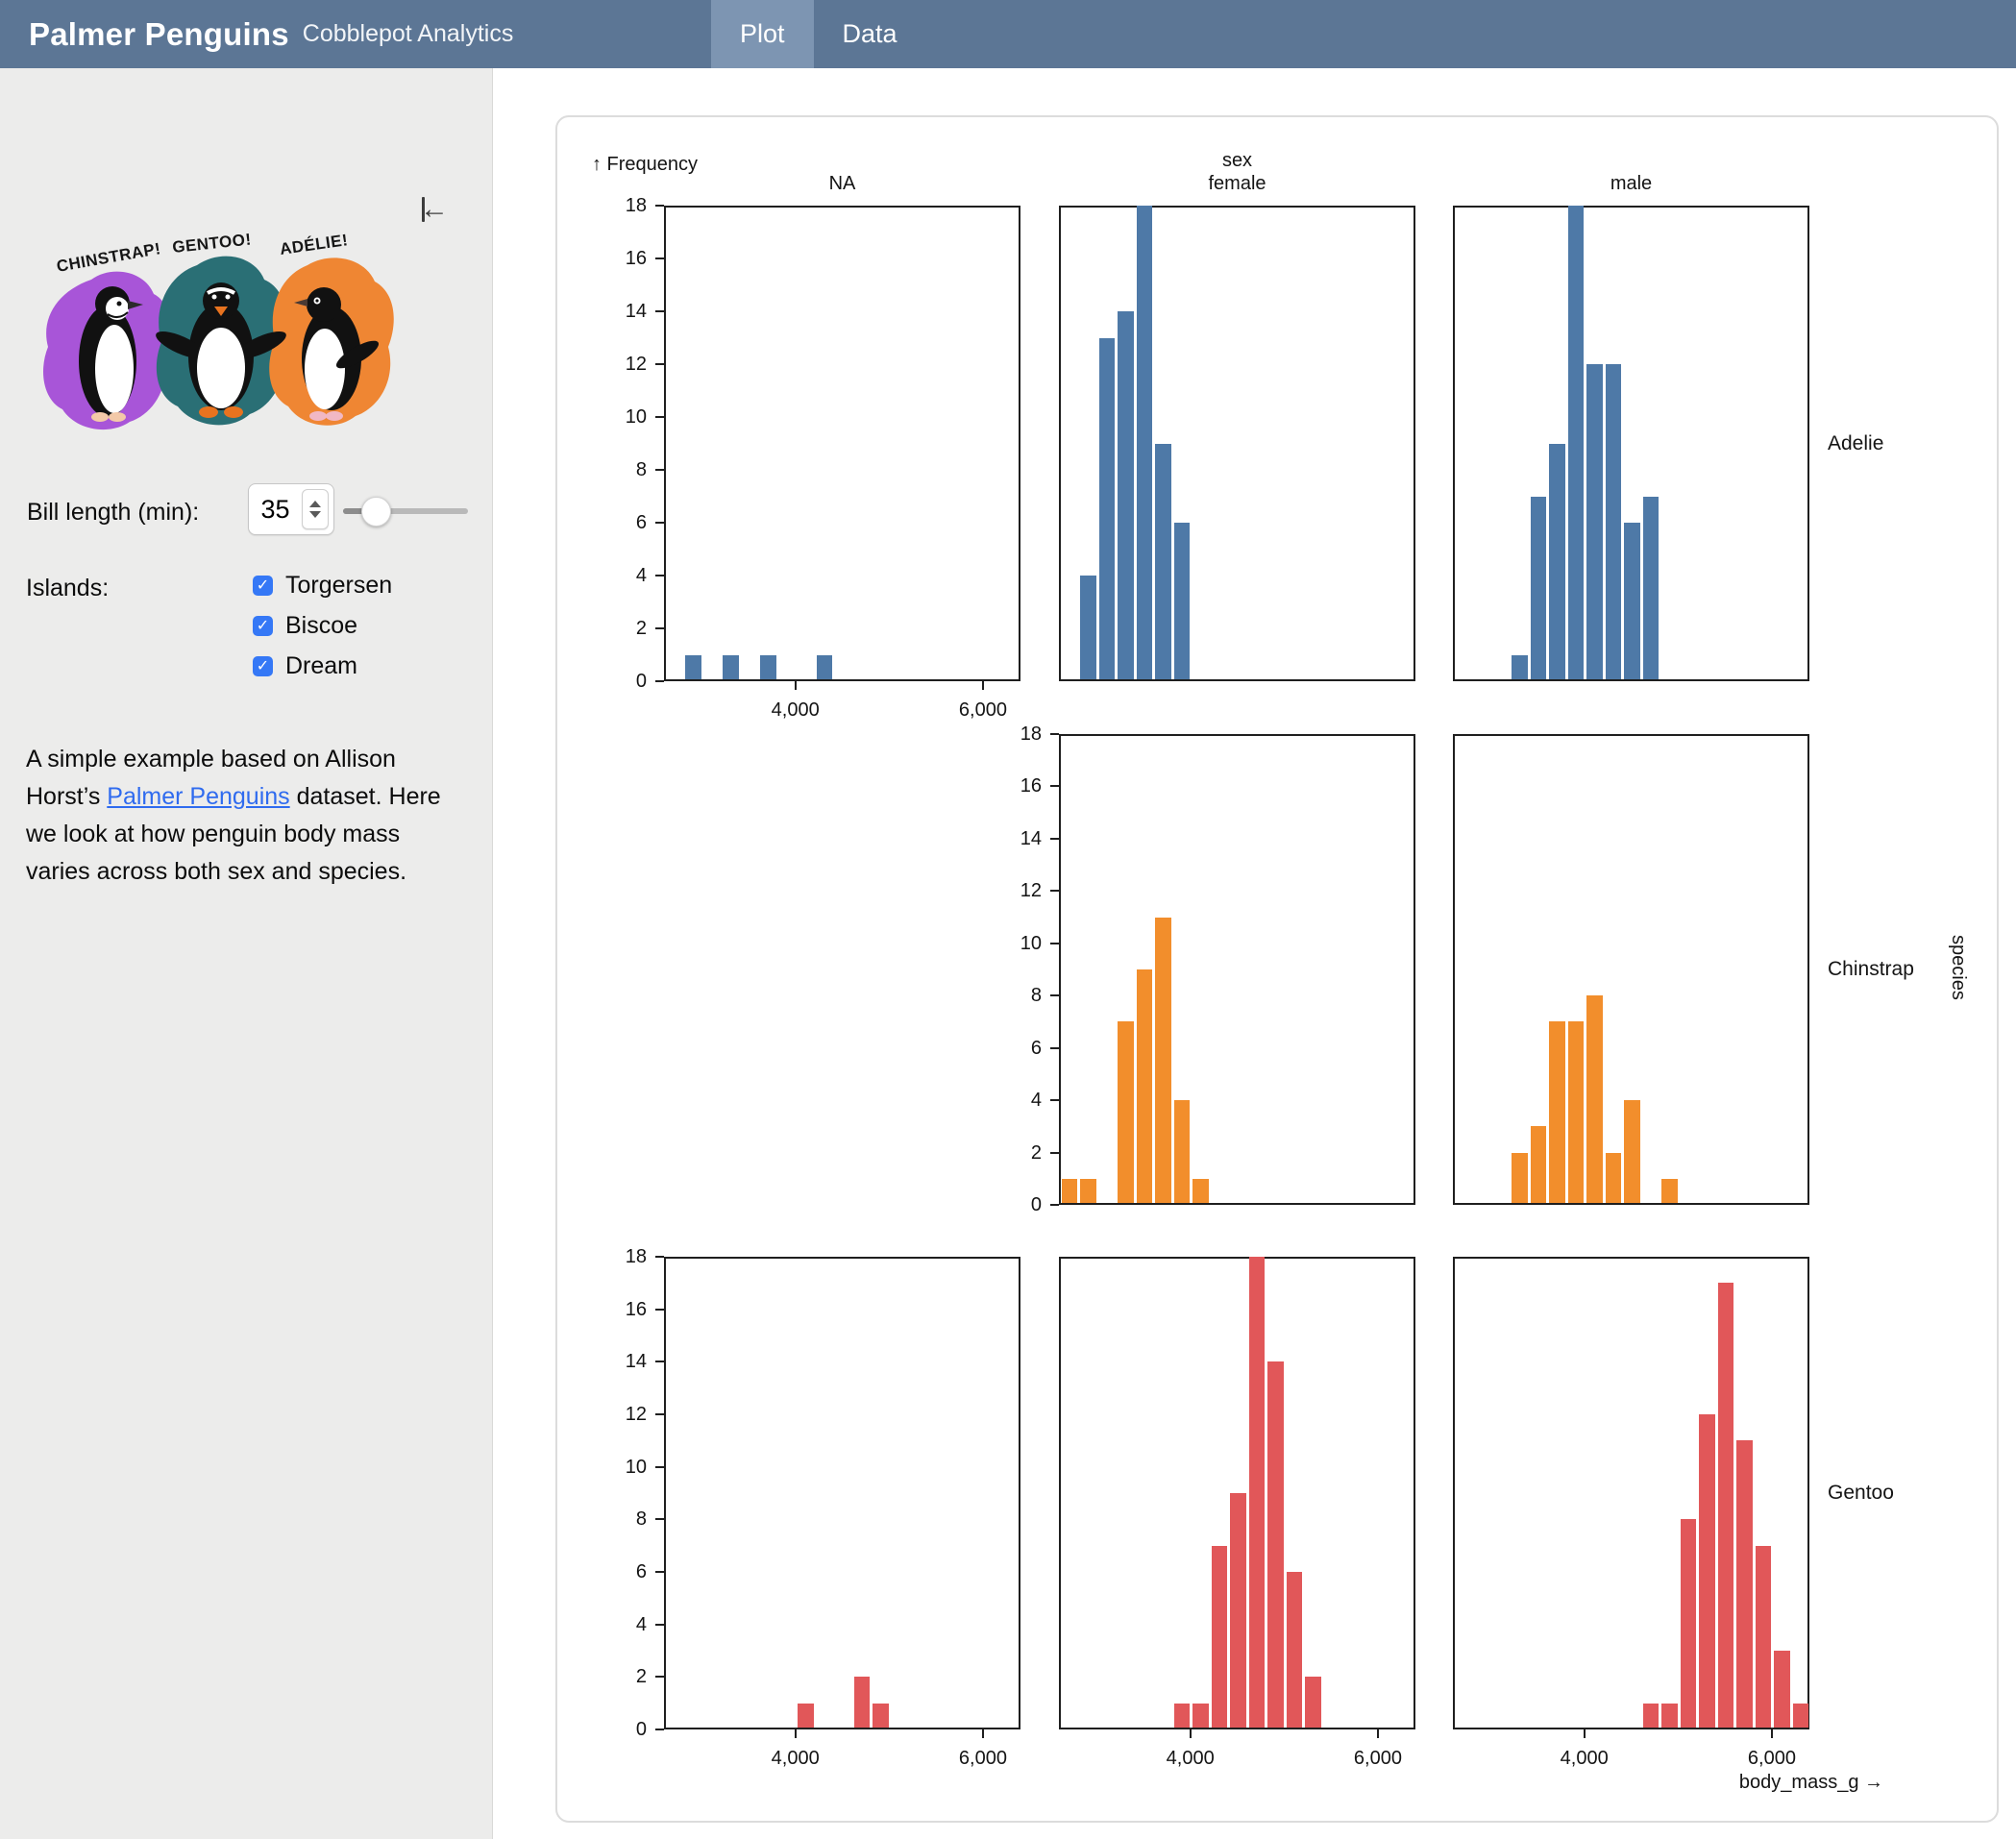  I want to click on x-tick-label: 4,000, so click(1584, 1759).